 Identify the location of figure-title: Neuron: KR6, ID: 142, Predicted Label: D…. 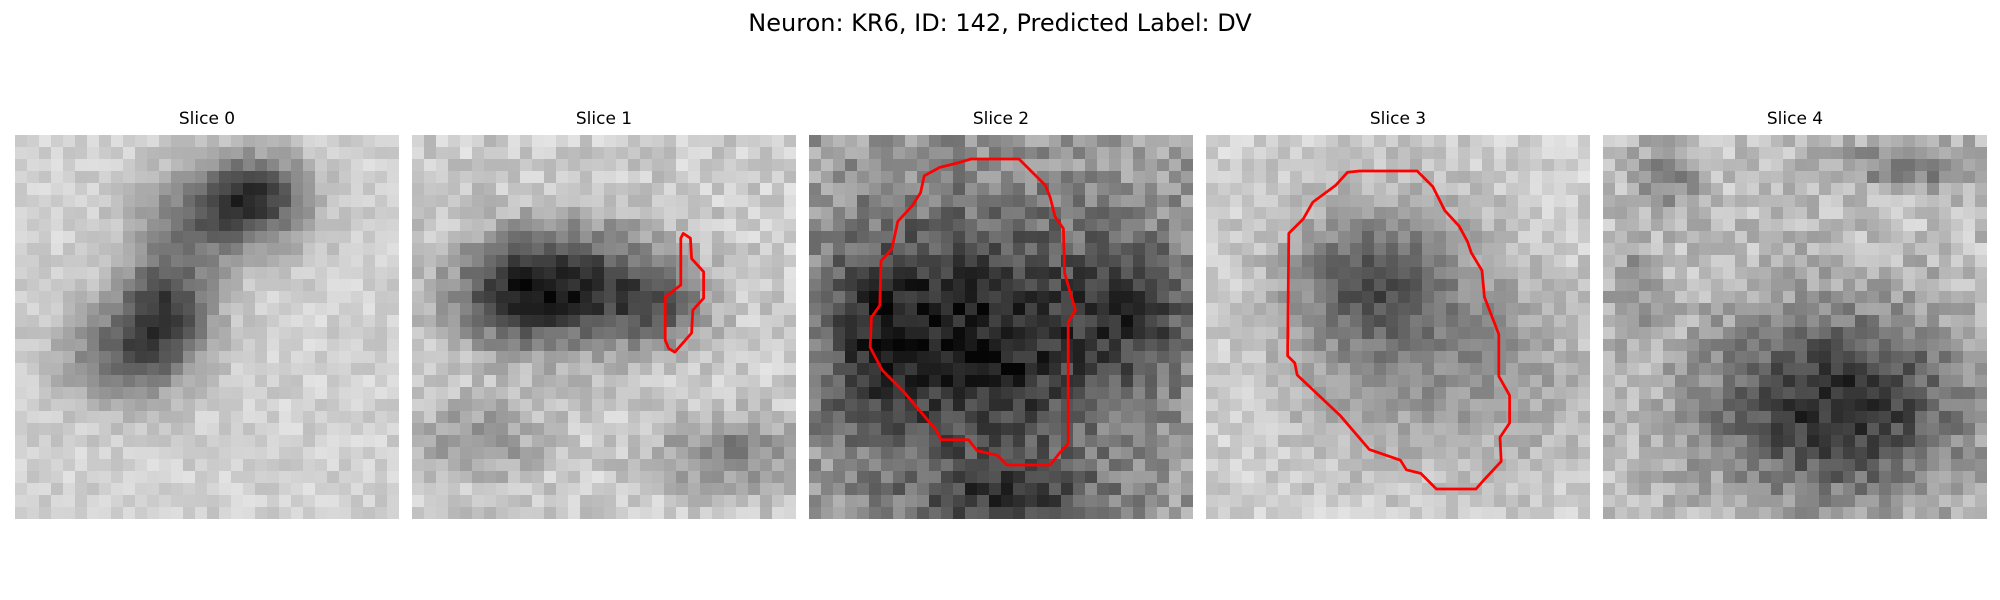
(1000, 23).